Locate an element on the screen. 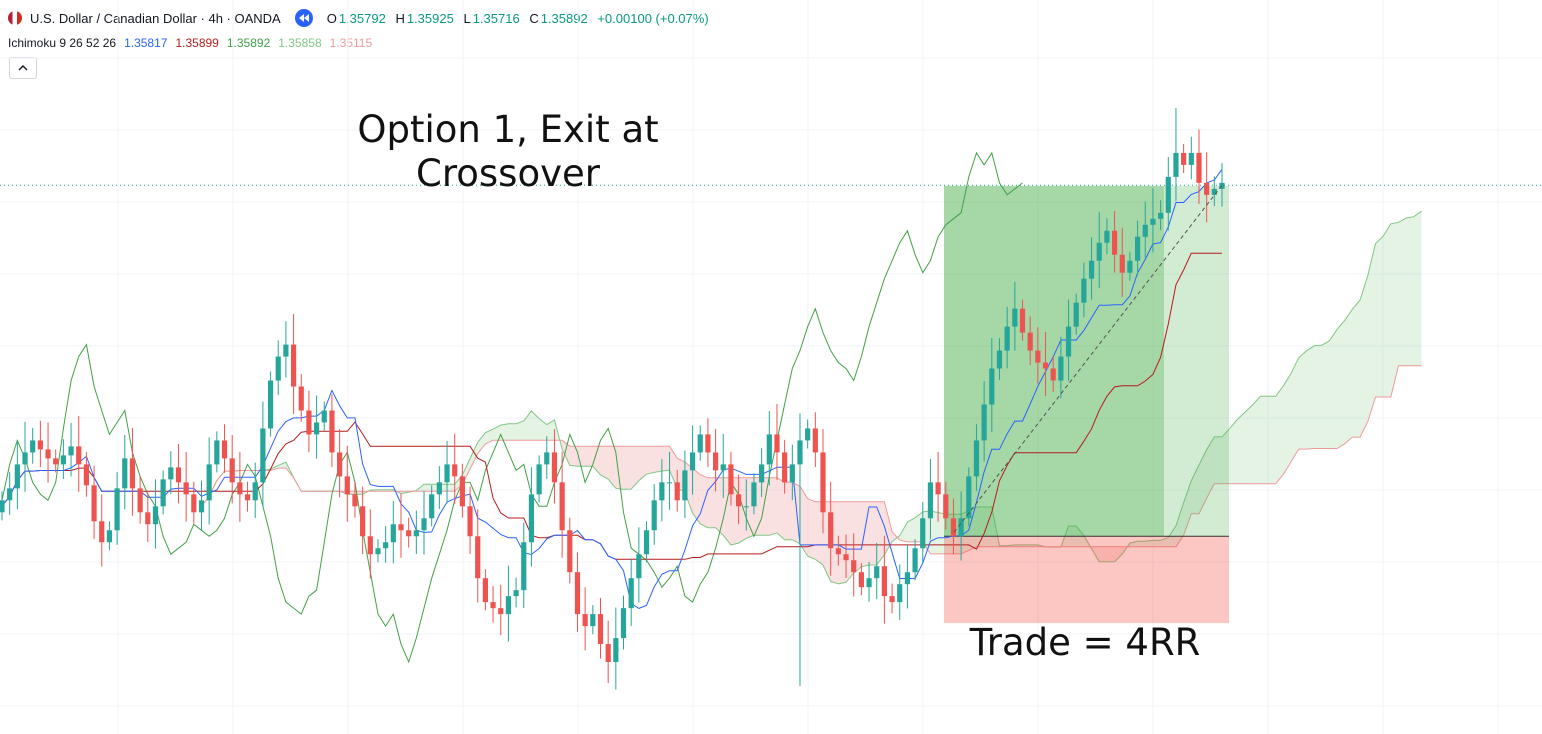  chevron-up-icon is located at coordinates (23, 68).